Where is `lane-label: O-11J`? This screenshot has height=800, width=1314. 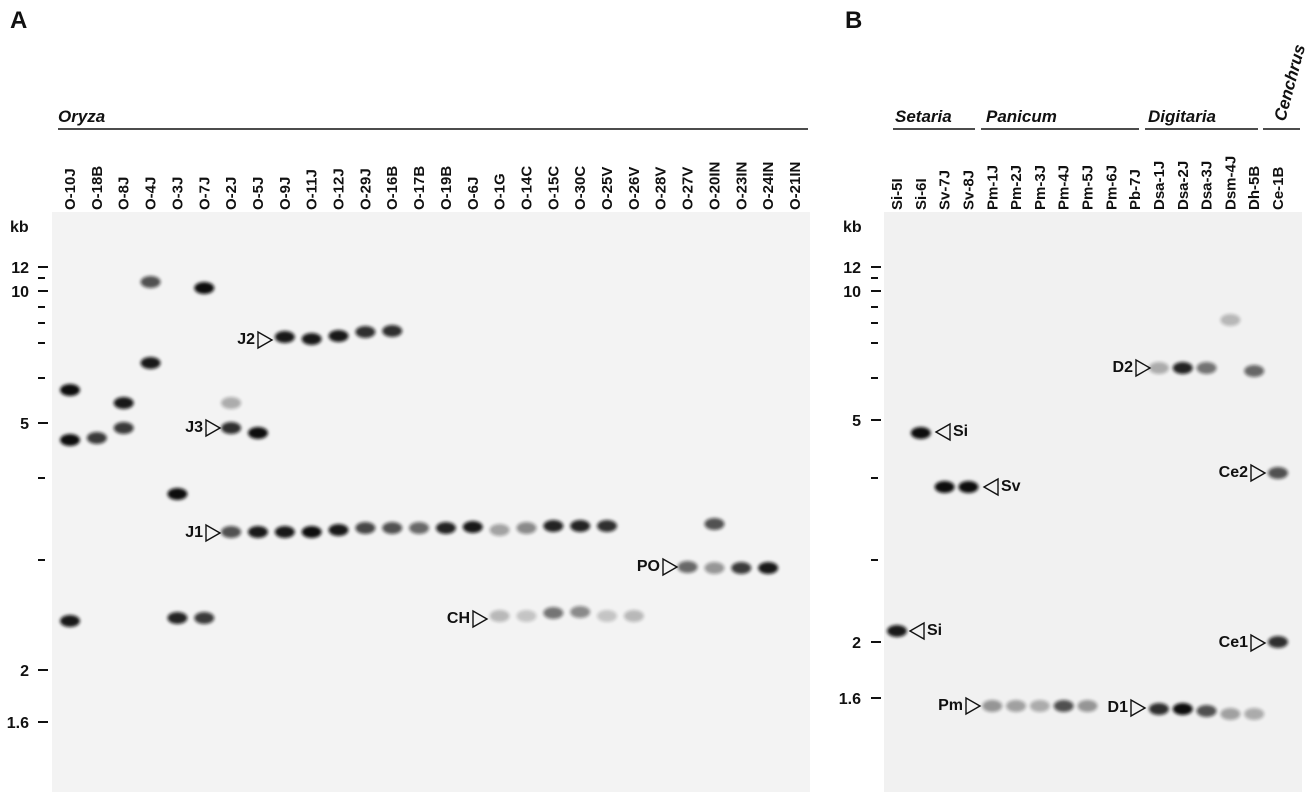 lane-label: O-11J is located at coordinates (312, 189).